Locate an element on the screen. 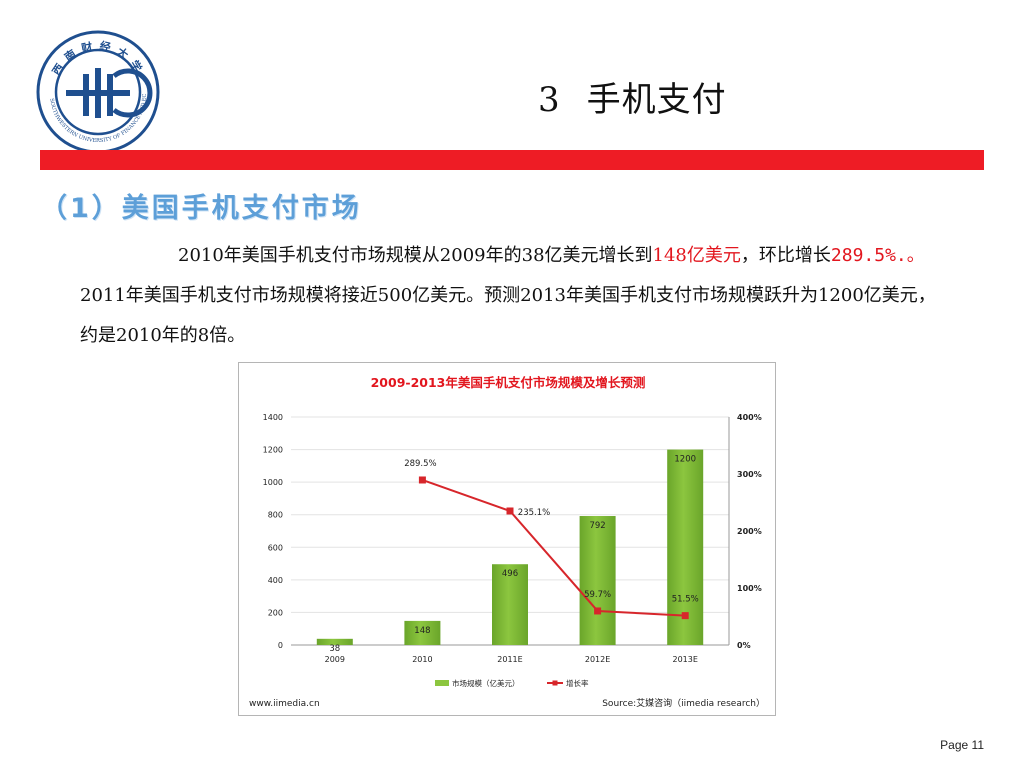 This screenshot has height=768, width=1024. y-left-tick-label: 800 is located at coordinates (275, 515).